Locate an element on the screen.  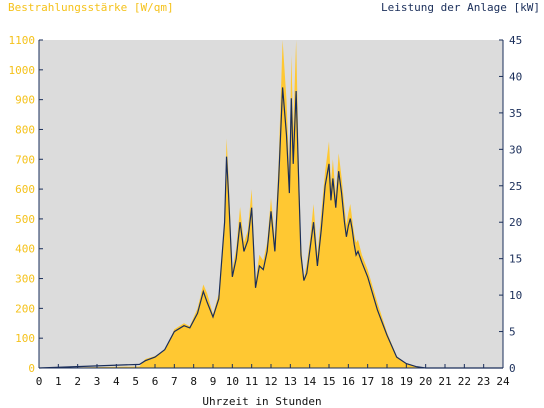
x-tick-label: 3 is located at coordinates (97, 381).